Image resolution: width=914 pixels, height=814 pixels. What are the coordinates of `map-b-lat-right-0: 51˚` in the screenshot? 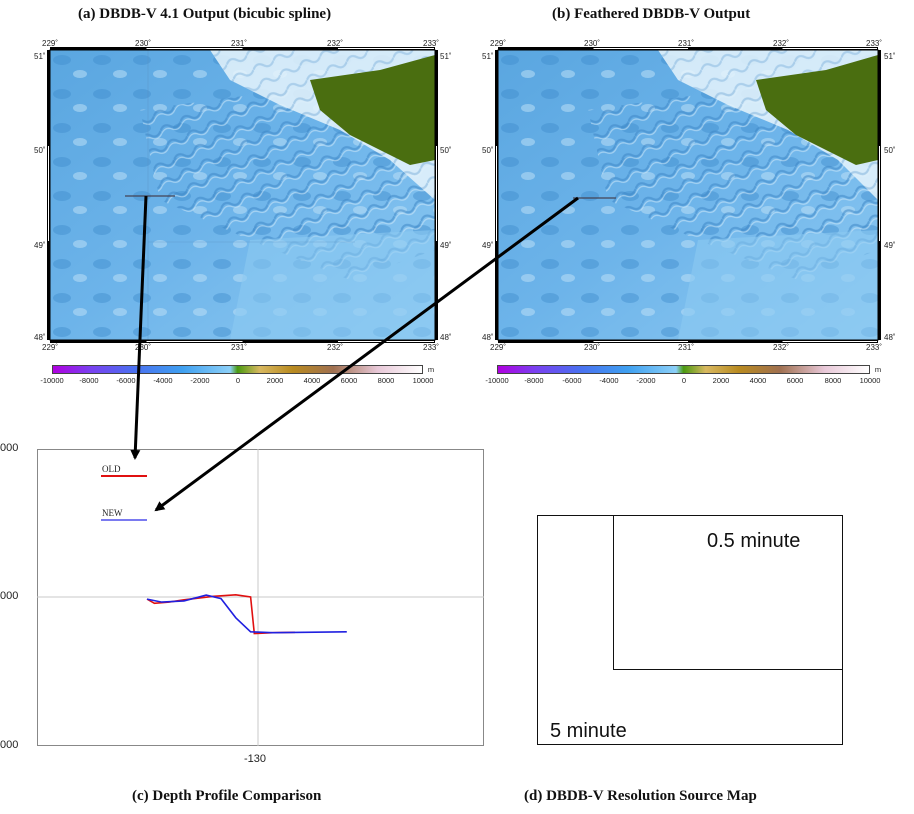 It's located at (890, 56).